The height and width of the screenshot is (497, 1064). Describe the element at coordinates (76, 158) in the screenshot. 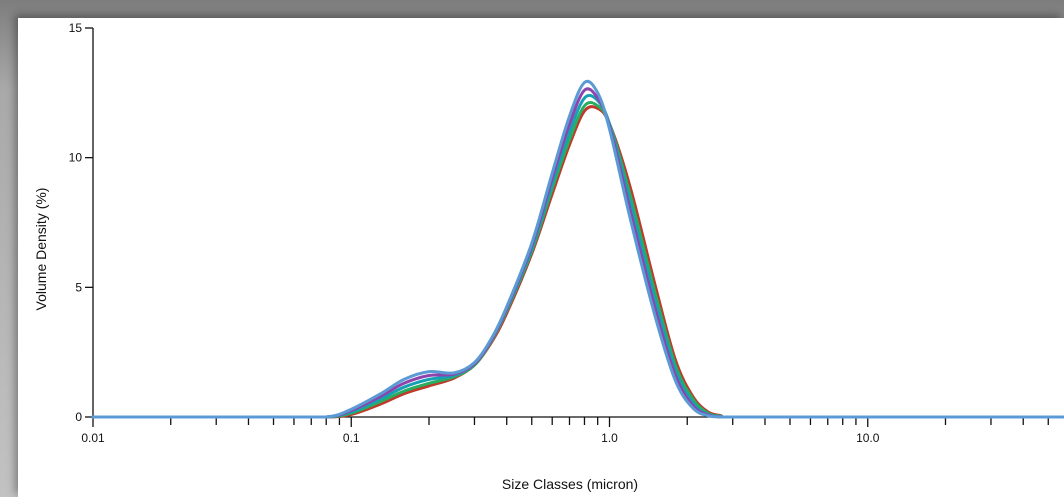

I see `y-tick-label: 10` at that location.